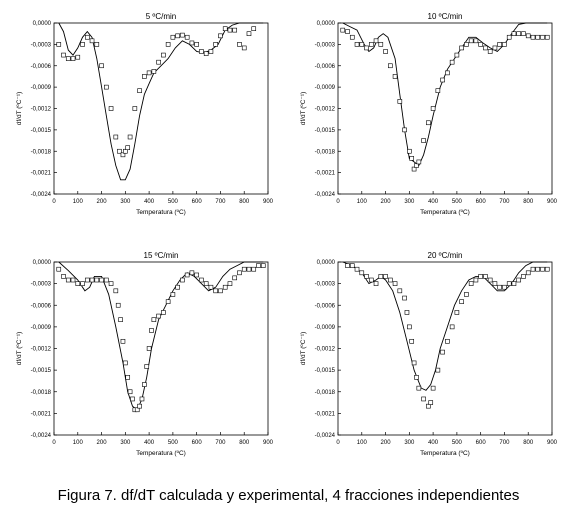 The height and width of the screenshot is (521, 577). I want to click on y-tick-label: -0,0003, so click(41, 45).